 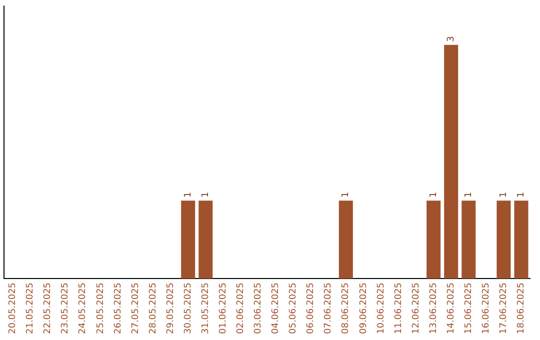 I want to click on data-label: 3, so click(x=451, y=39).